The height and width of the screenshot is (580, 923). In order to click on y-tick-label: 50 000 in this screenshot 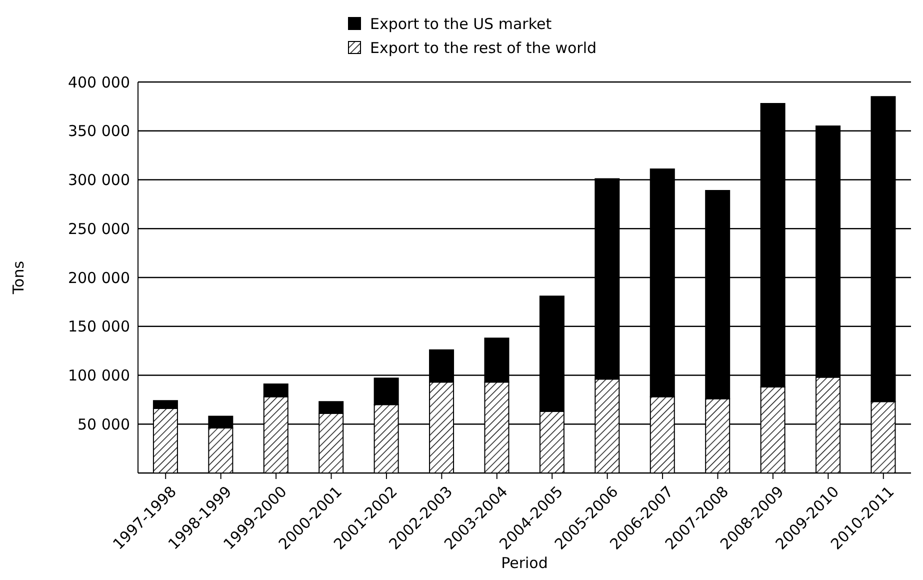, I will do `click(104, 424)`.